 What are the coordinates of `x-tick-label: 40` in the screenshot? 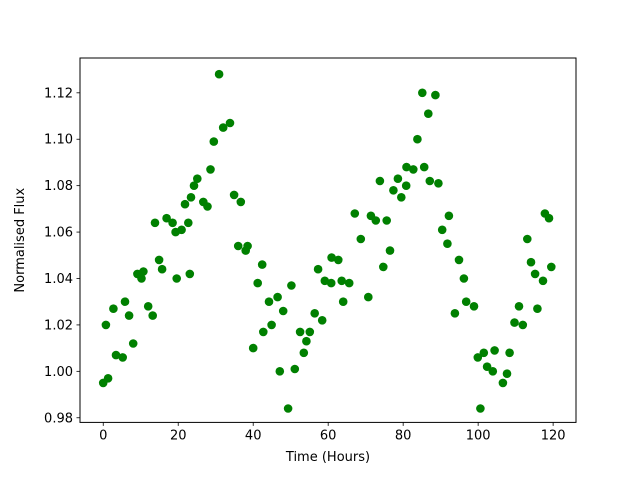 It's located at (253, 435).